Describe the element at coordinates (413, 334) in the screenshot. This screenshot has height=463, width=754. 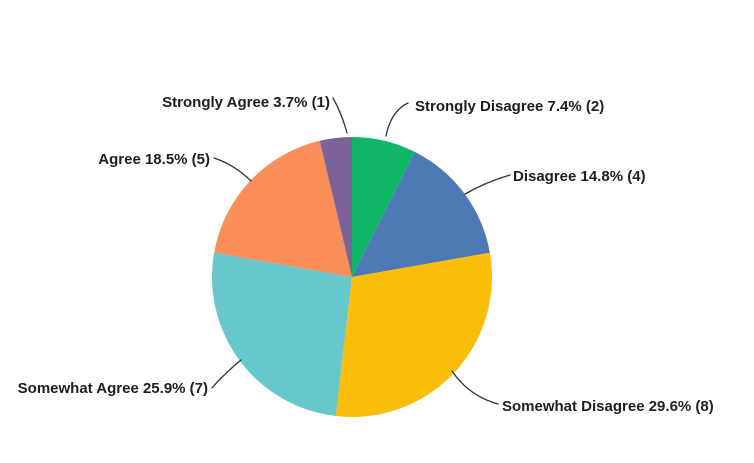
I see `pie-slice-somewhat-disagree` at that location.